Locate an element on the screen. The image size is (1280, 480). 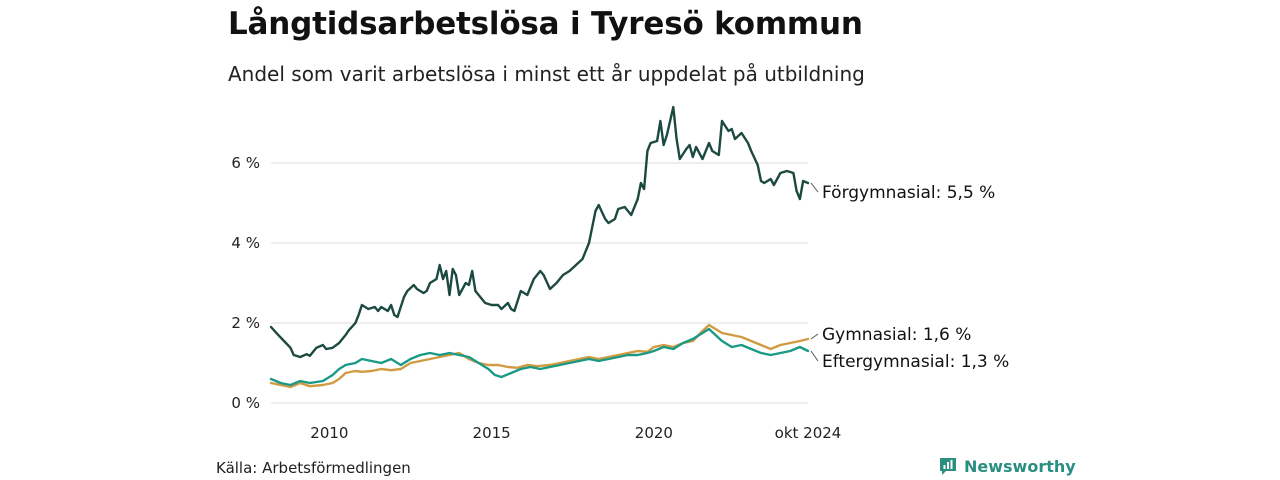
y-tick-label: 4 % is located at coordinates (245, 243).